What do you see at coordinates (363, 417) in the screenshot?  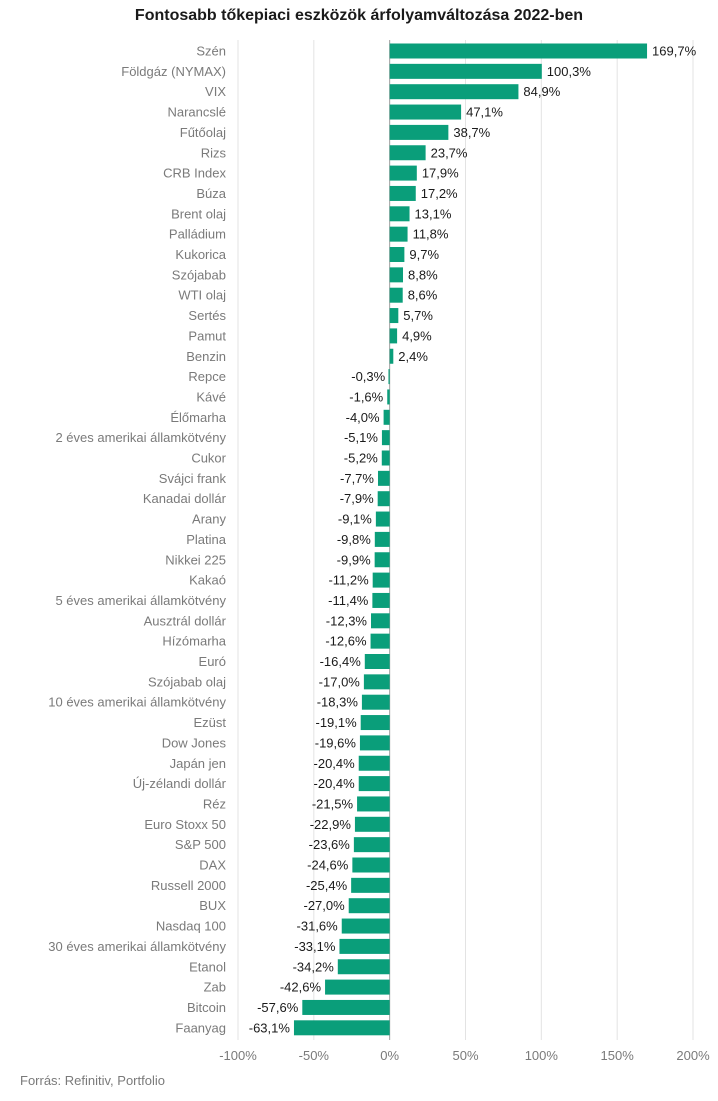 I see `value-label: -4,0%` at bounding box center [363, 417].